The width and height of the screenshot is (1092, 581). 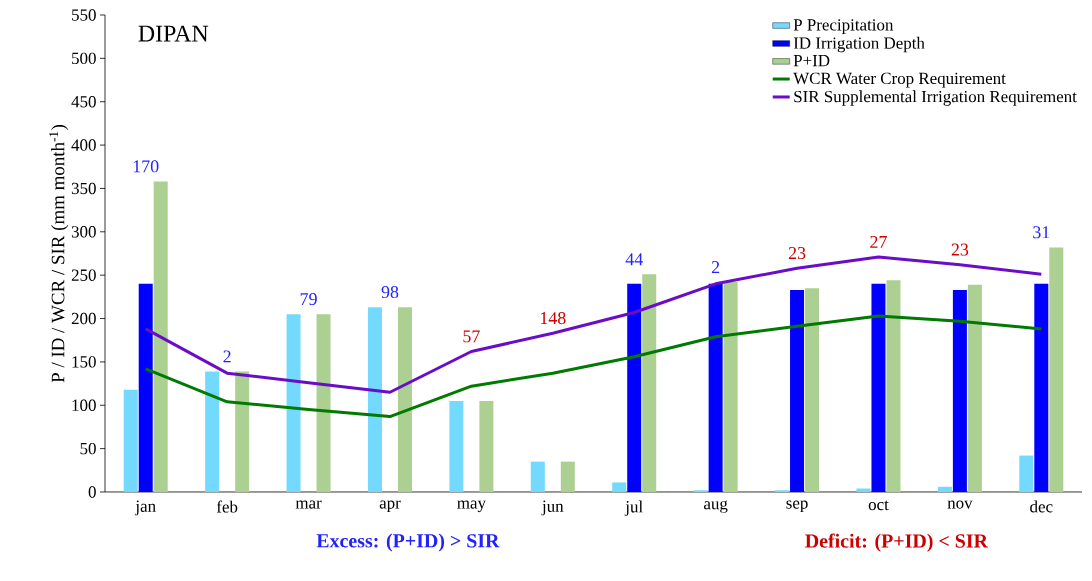 I want to click on legend-label: P Precipitation, so click(x=843, y=26).